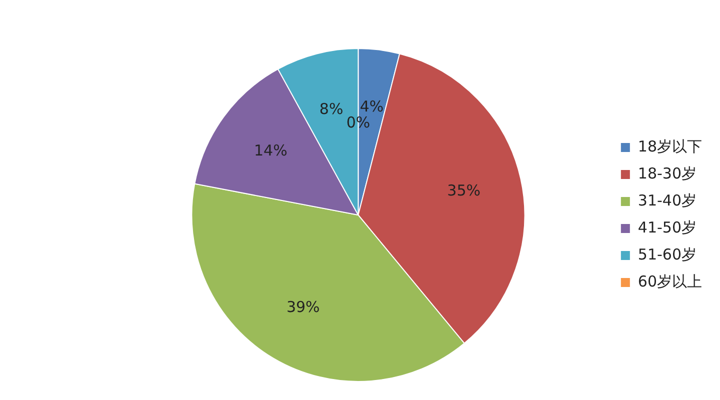 The height and width of the screenshot is (400, 720). I want to click on legend-label: 18岁以下, so click(670, 146).